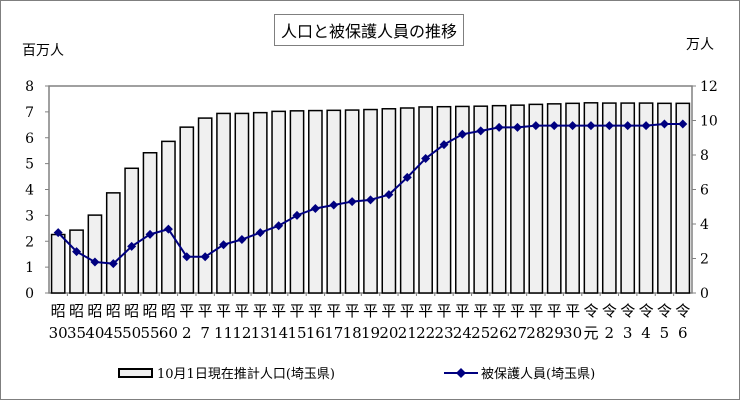 The width and height of the screenshot is (740, 400). What do you see at coordinates (407, 333) in the screenshot?
I see `x-label-year: 21` at bounding box center [407, 333].